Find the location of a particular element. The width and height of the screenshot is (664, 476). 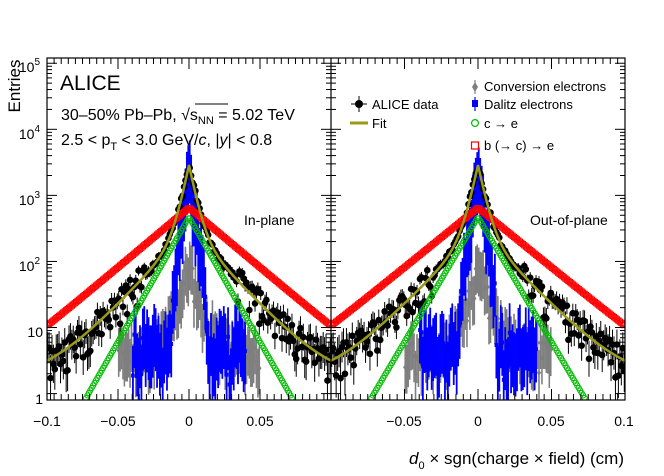

legend-marker-conversion is located at coordinates (475, 87).